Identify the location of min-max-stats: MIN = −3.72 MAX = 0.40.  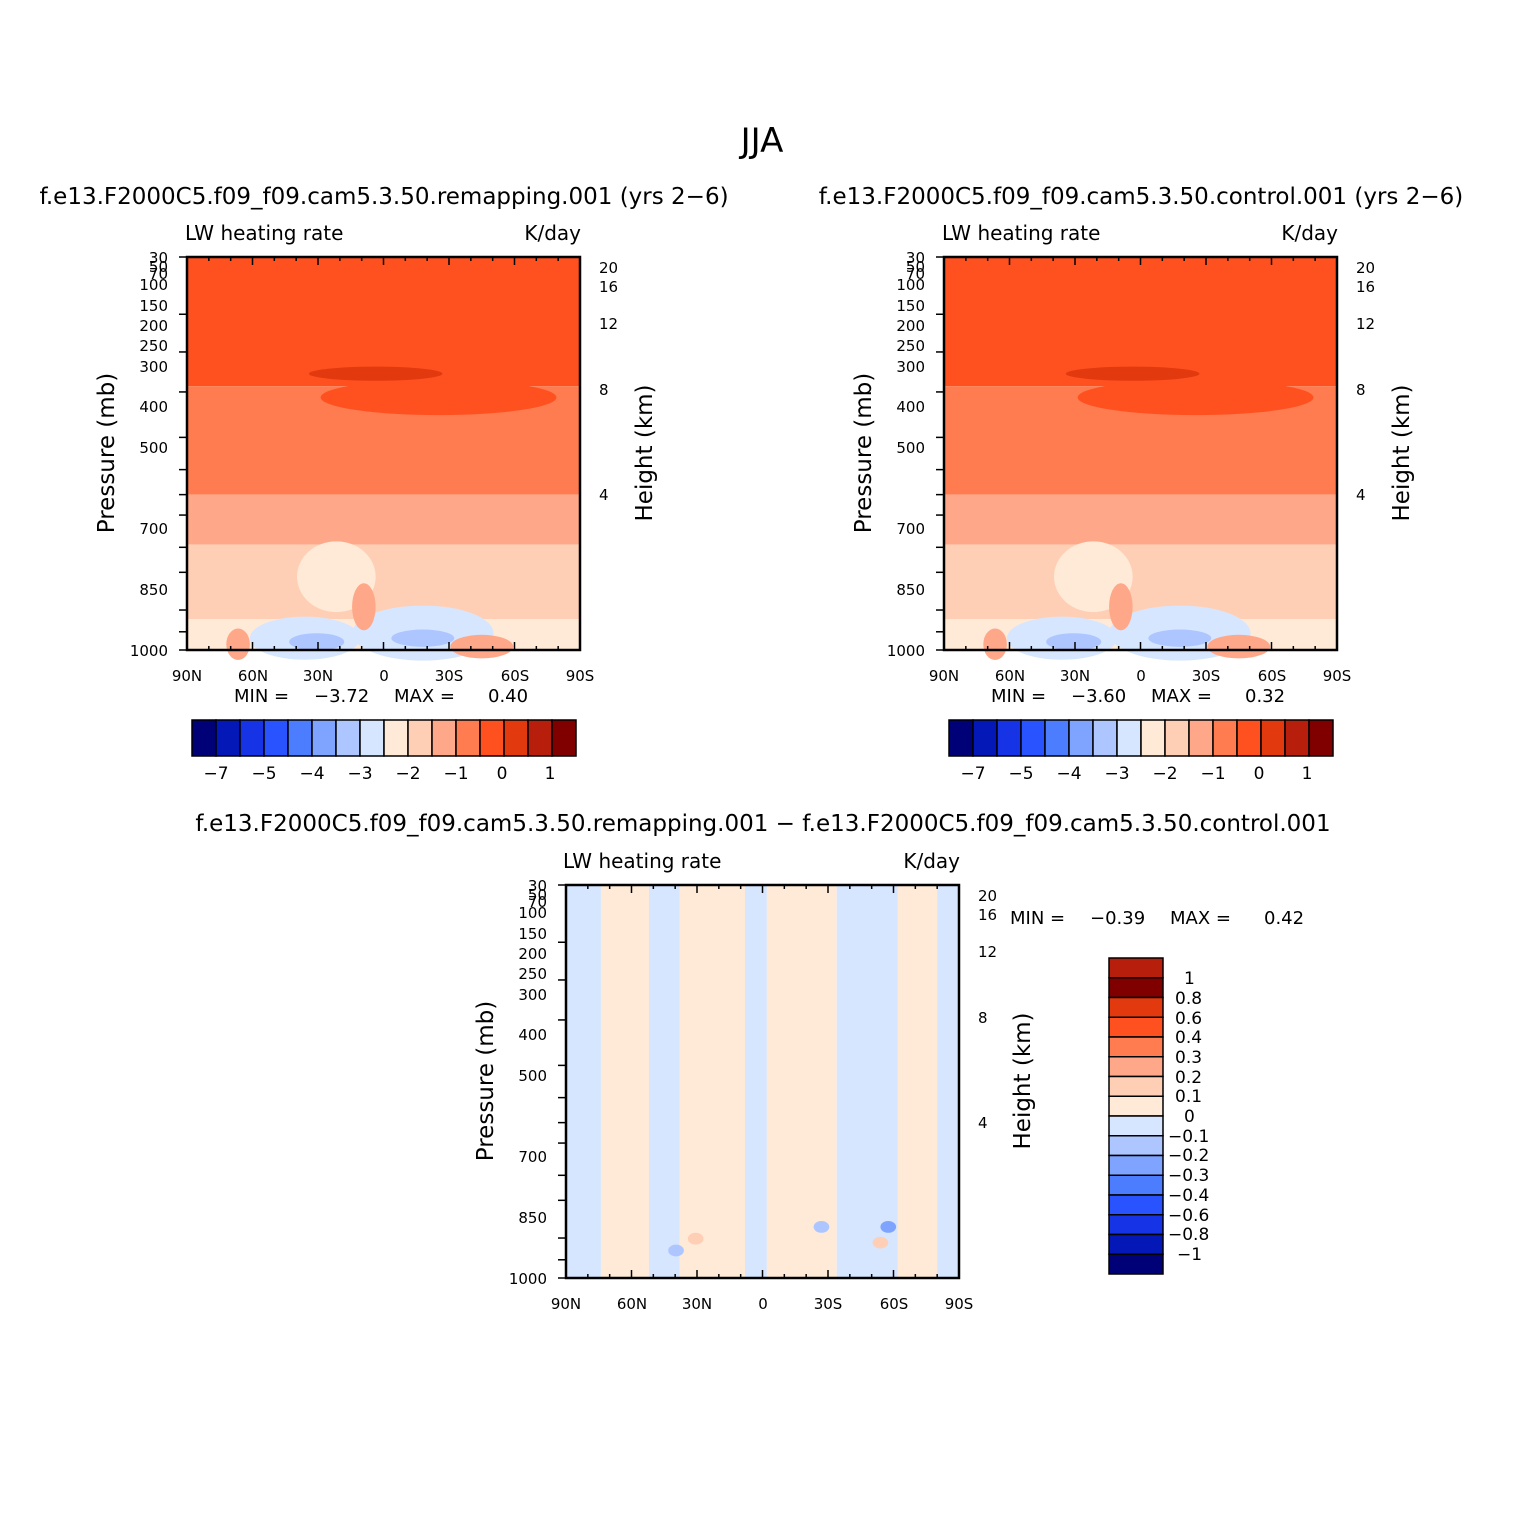
(381, 696).